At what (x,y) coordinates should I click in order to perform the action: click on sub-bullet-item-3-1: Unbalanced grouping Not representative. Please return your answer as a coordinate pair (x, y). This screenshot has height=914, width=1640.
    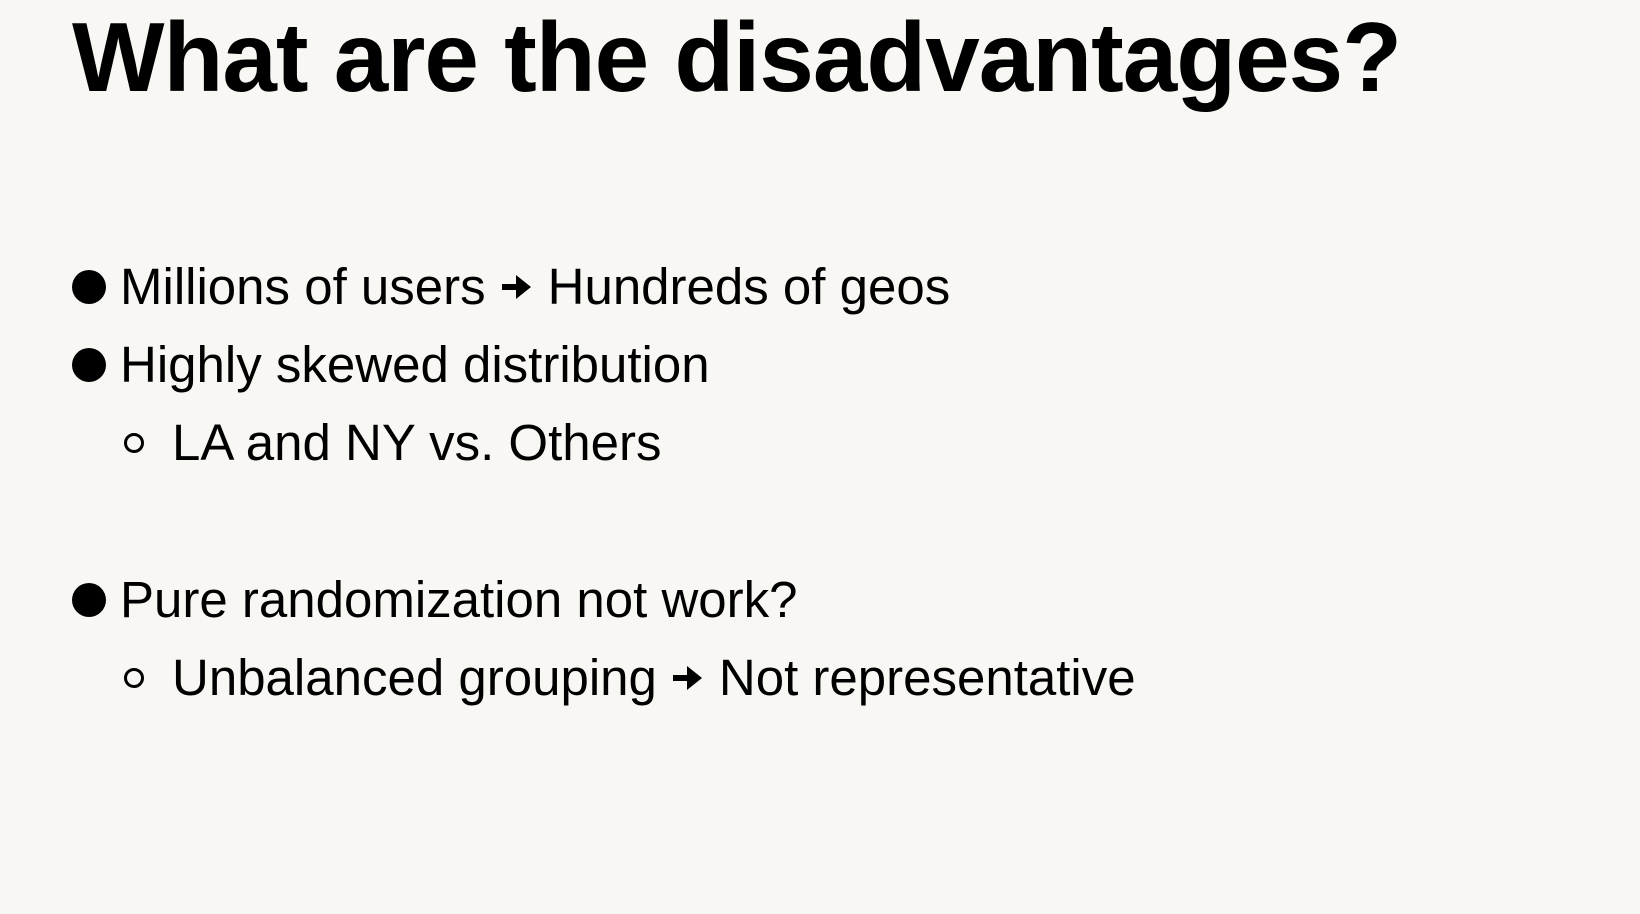
    Looking at the image, I should click on (630, 678).